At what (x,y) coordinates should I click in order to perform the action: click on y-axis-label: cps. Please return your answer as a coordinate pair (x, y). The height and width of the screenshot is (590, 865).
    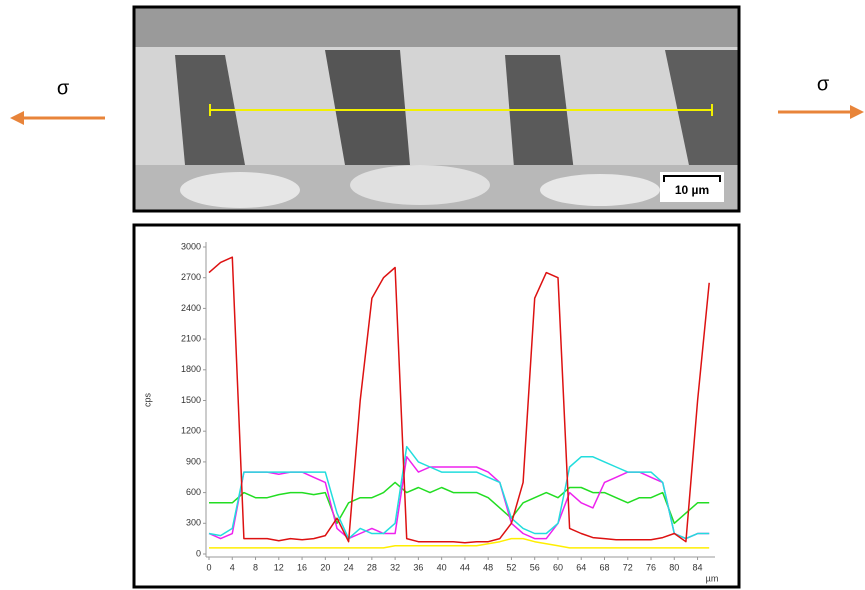
    Looking at the image, I should click on (147, 400).